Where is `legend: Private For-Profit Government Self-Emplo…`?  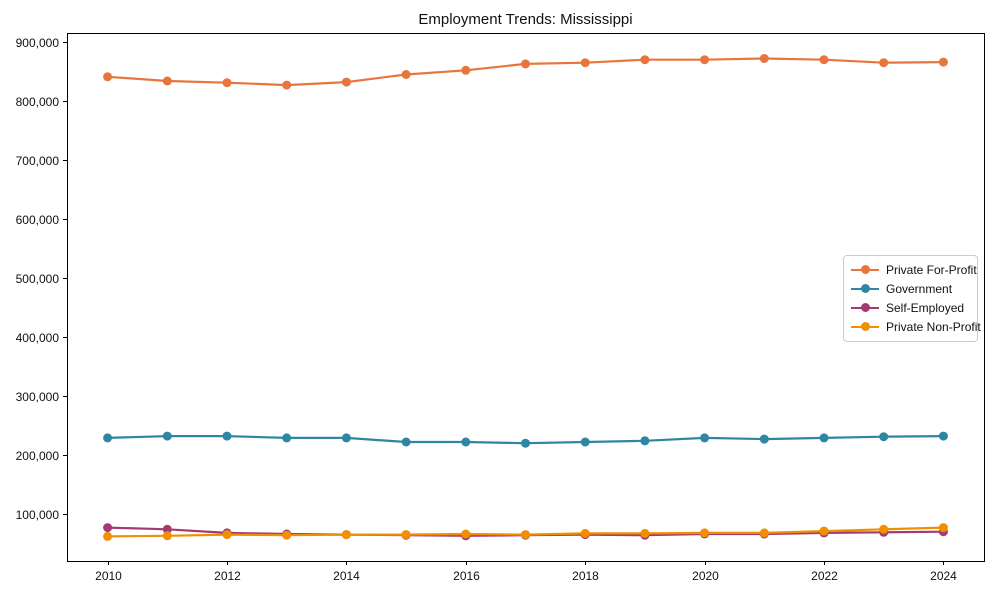 legend: Private For-Profit Government Self-Emplo… is located at coordinates (912, 298).